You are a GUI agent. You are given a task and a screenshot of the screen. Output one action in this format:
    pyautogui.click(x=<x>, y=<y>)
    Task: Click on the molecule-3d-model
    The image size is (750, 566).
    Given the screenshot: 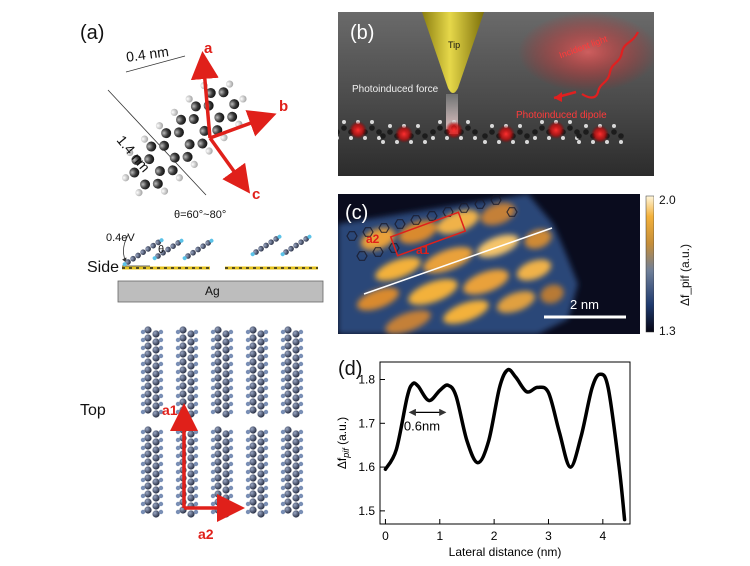 What is the action you would take?
    pyautogui.click(x=184, y=138)
    